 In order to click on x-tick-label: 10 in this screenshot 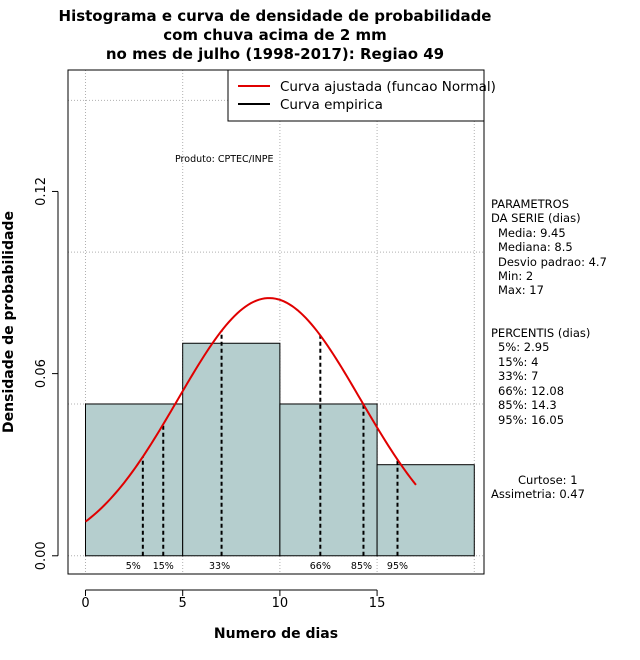, I will do `click(280, 603)`.